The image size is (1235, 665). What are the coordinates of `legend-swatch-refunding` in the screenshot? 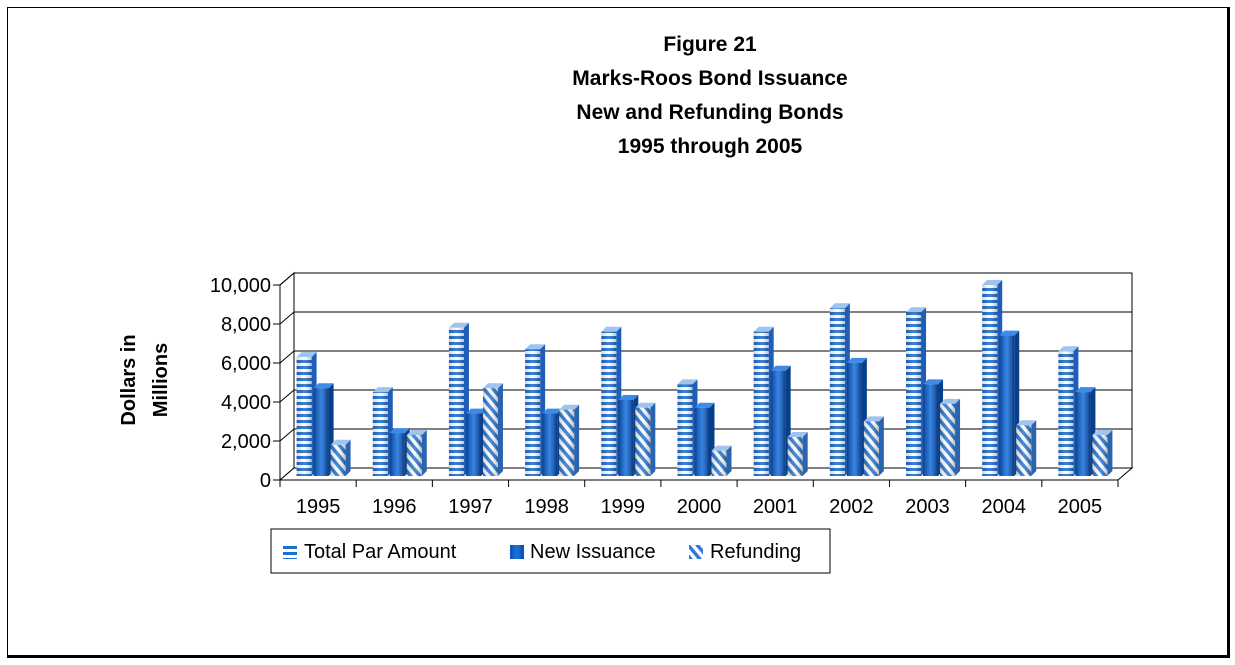 It's located at (696, 552).